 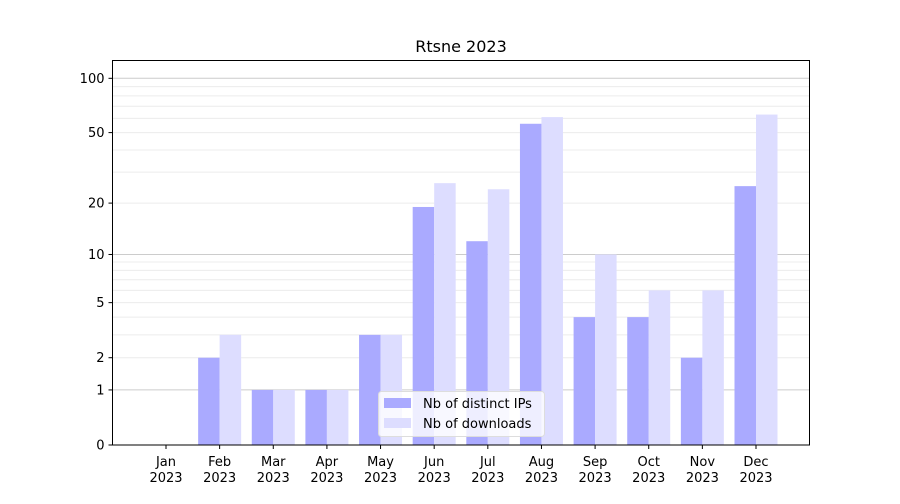 I want to click on x-tick-label: Oct 2023, so click(x=648, y=470).